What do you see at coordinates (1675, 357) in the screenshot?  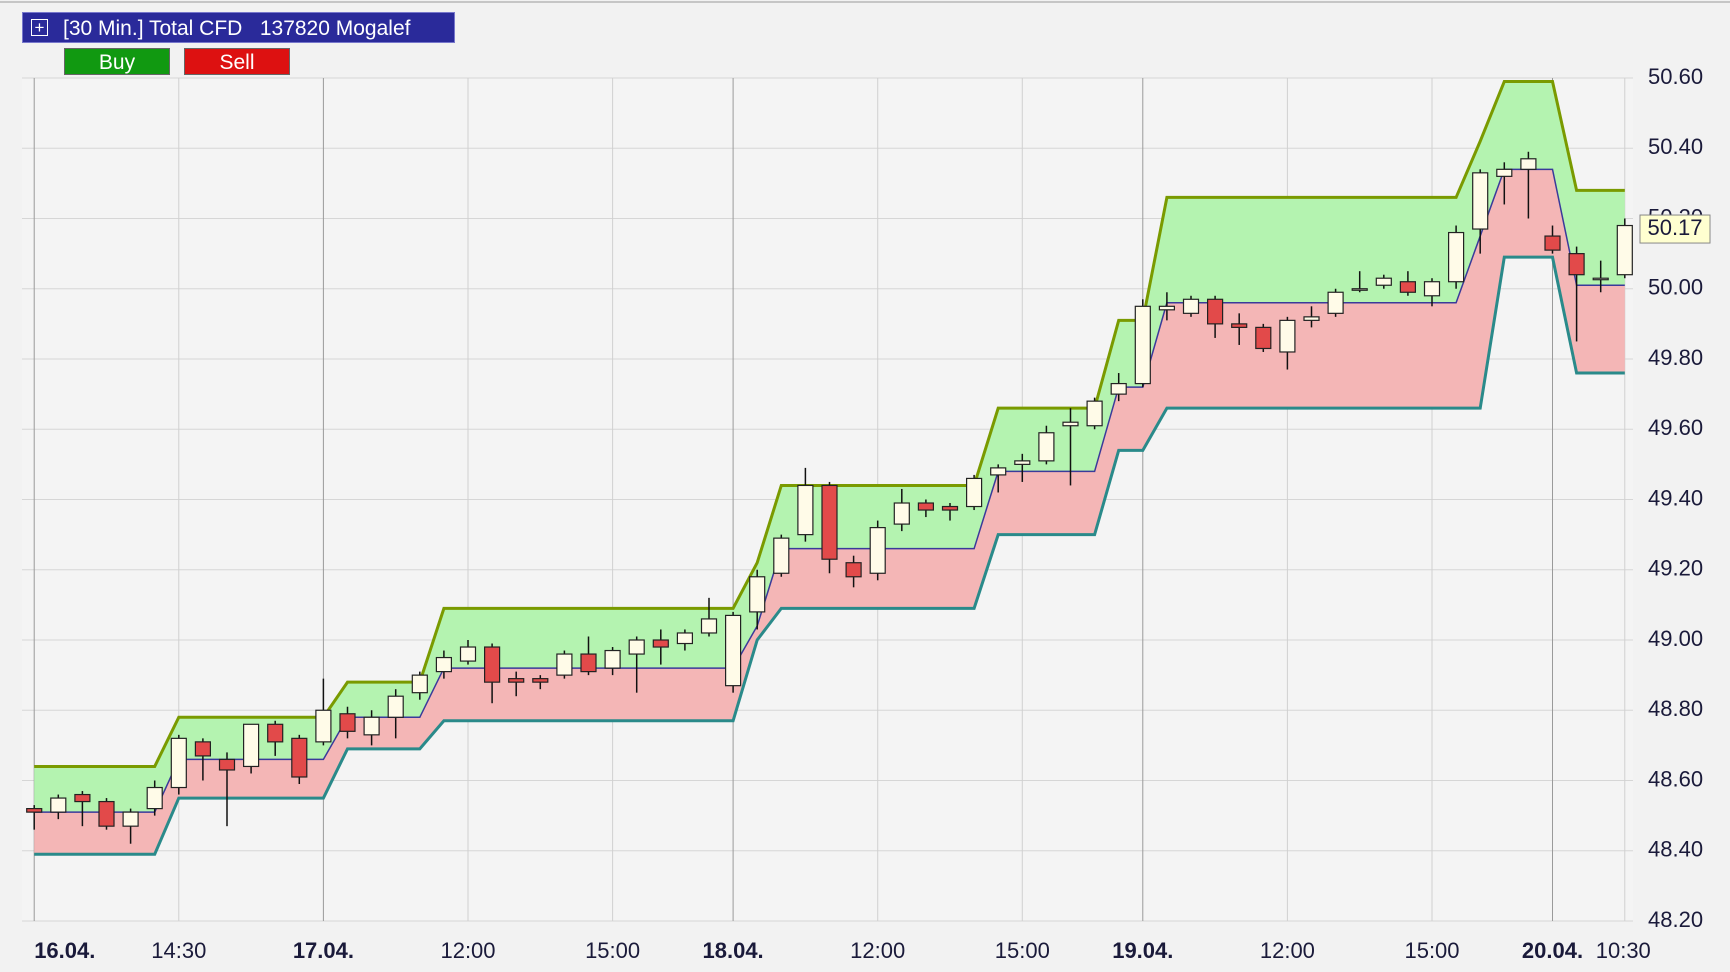 I see `y-tick-label: 49.80` at bounding box center [1675, 357].